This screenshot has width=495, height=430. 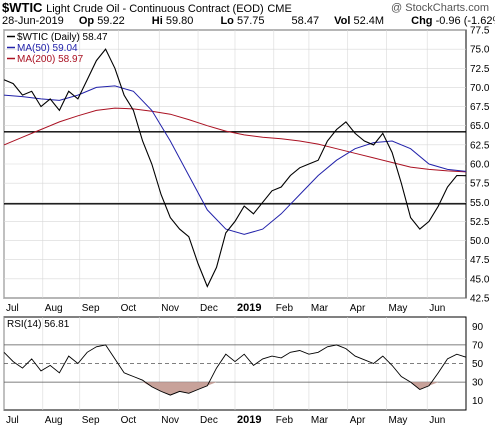 I want to click on price-x-tick-label: Sep, so click(x=91, y=308).